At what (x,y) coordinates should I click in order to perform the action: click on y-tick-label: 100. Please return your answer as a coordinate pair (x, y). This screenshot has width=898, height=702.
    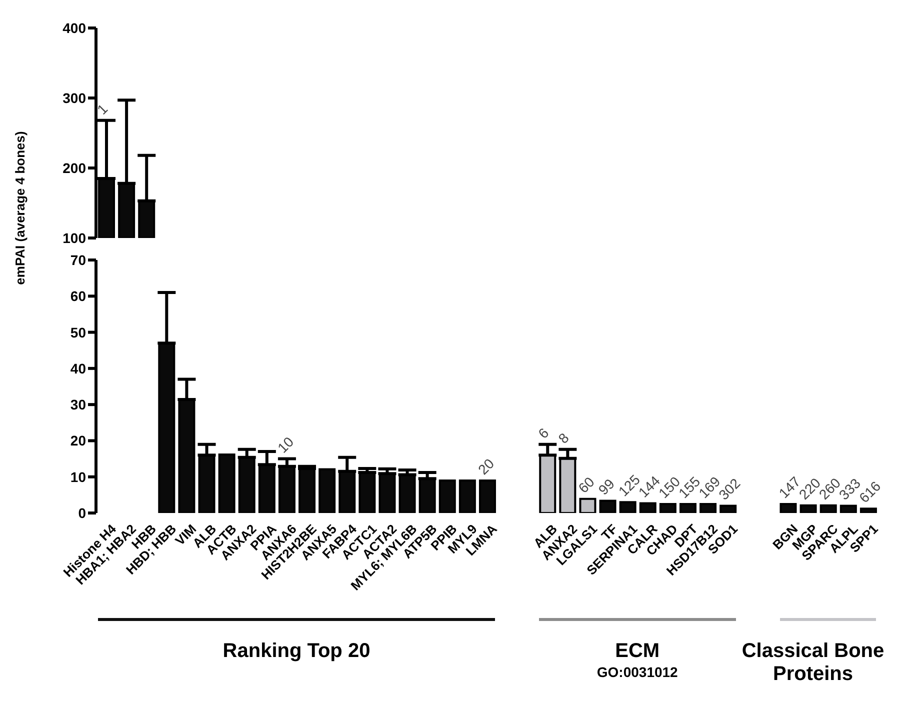
    Looking at the image, I should click on (74, 238).